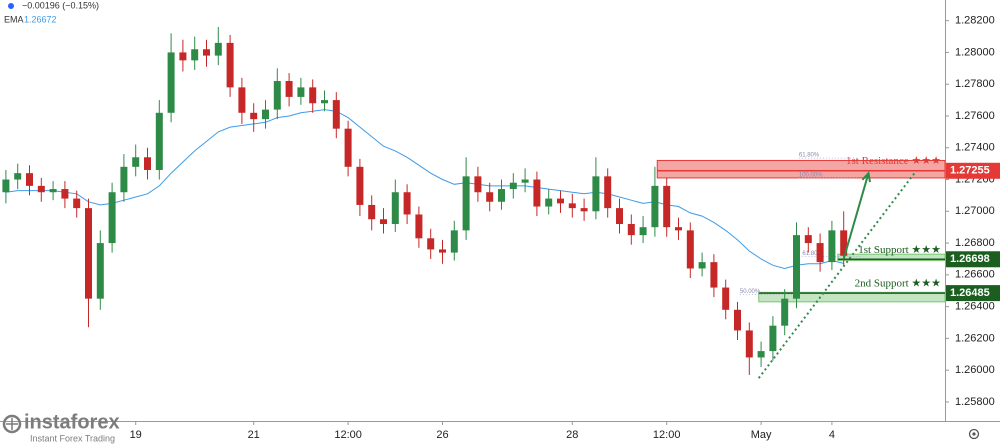 This screenshot has width=1000, height=446. Describe the element at coordinates (40, 19) in the screenshot. I see `ema-value: 1.26672` at that location.